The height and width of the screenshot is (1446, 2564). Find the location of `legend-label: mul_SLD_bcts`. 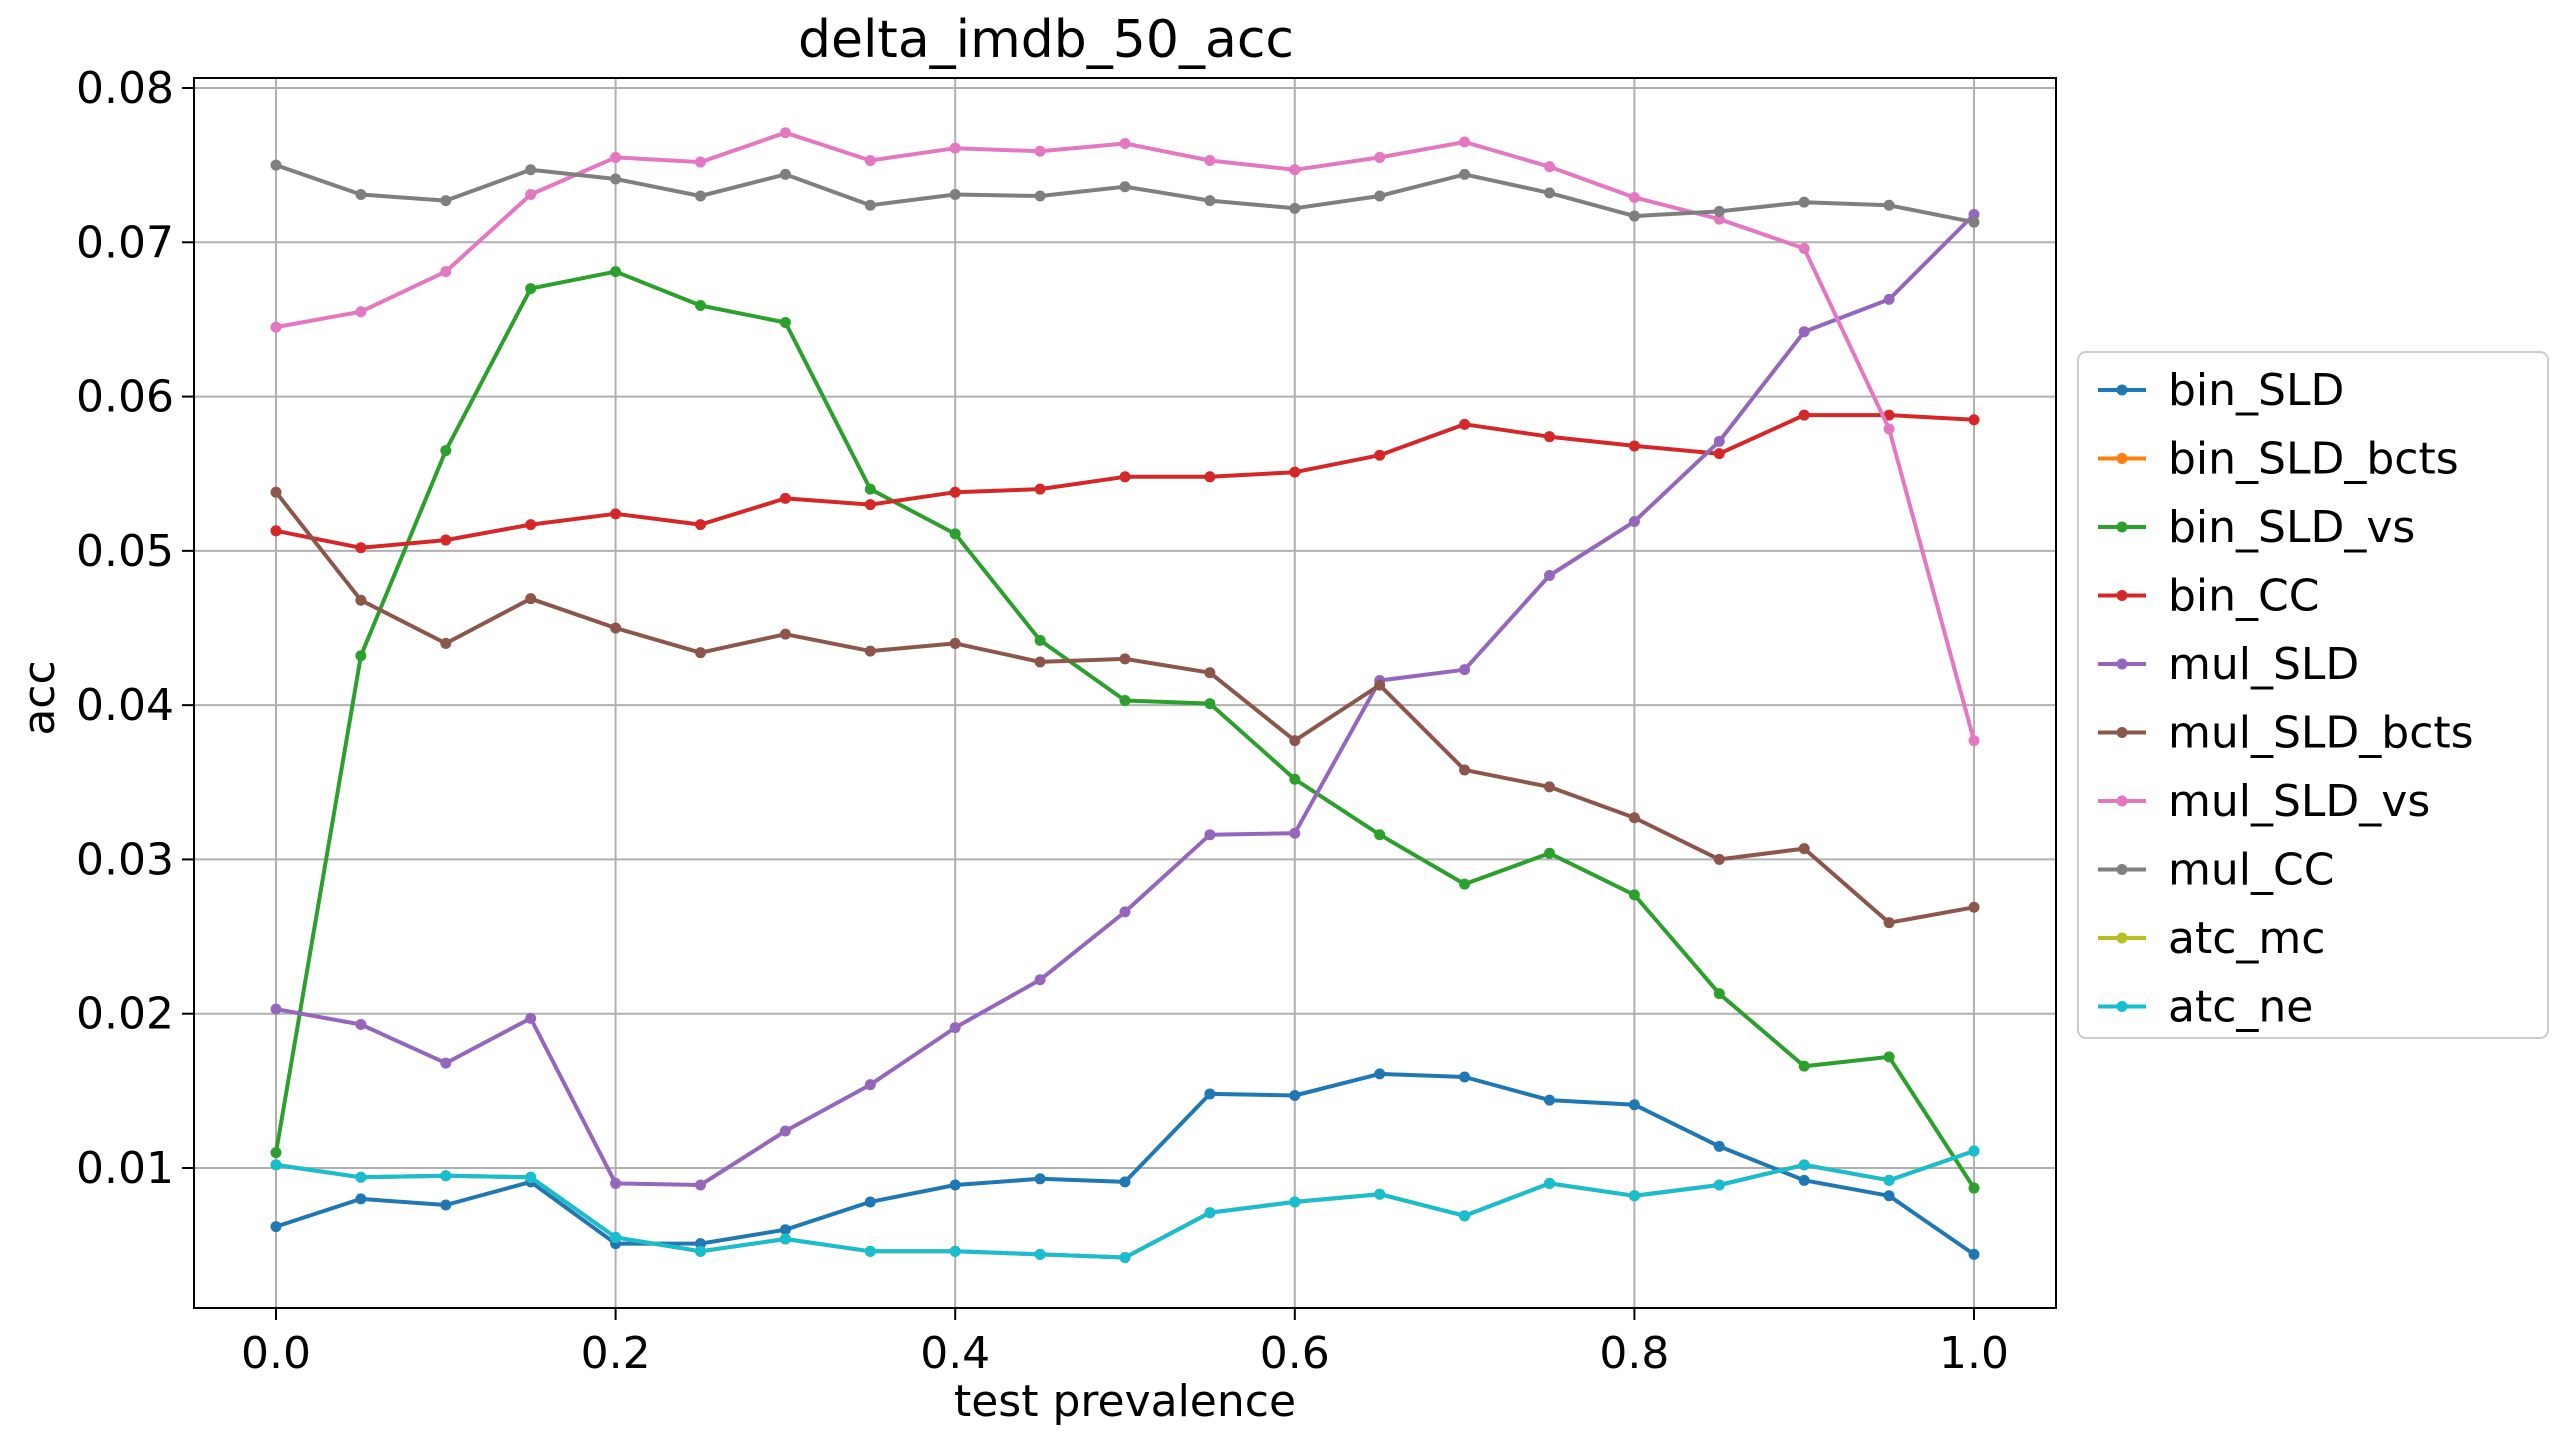

legend-label: mul_SLD_bcts is located at coordinates (2321, 733).